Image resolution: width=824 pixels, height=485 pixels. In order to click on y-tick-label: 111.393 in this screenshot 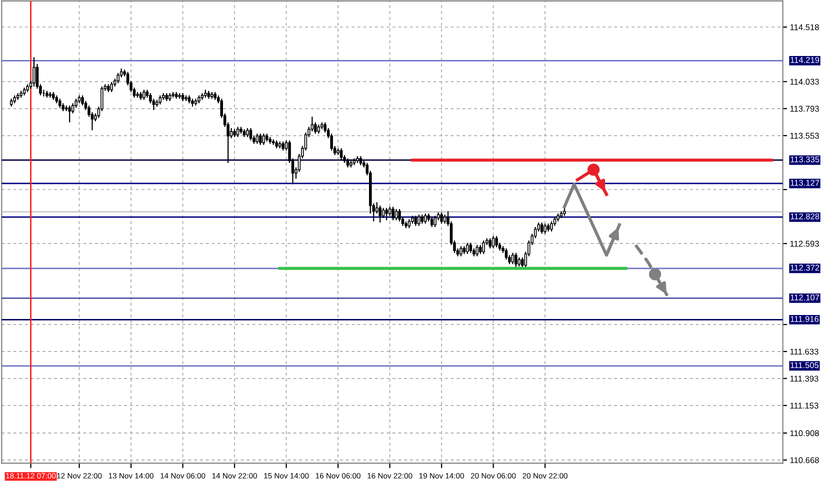, I will do `click(804, 379)`.